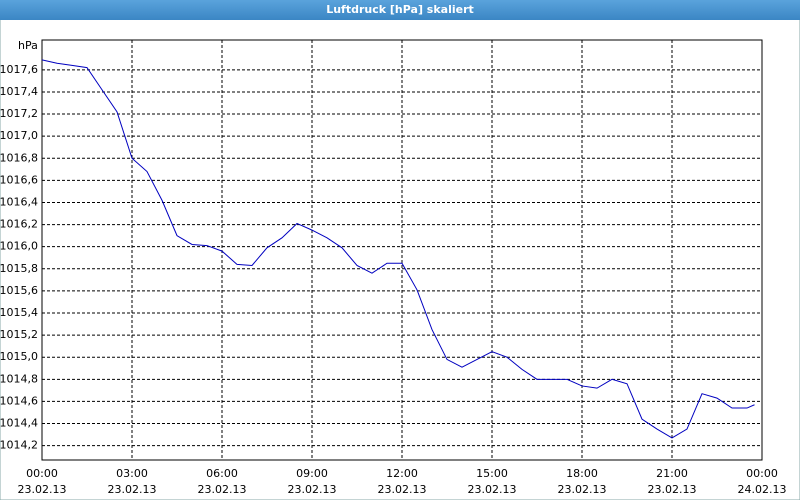 The image size is (800, 500). Describe the element at coordinates (762, 489) in the screenshot. I see `x-tick-label: 24.02.13` at that location.